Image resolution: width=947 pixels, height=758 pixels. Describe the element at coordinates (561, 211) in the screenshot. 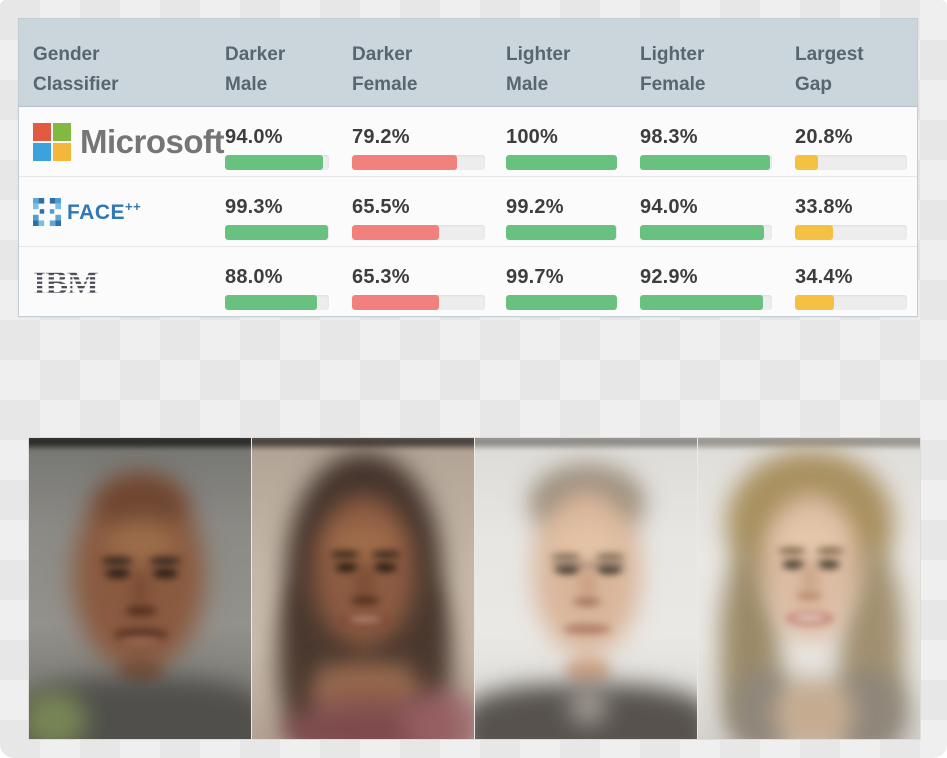

I see `cell-faceplusplus-lighter-male: 99.2%` at that location.